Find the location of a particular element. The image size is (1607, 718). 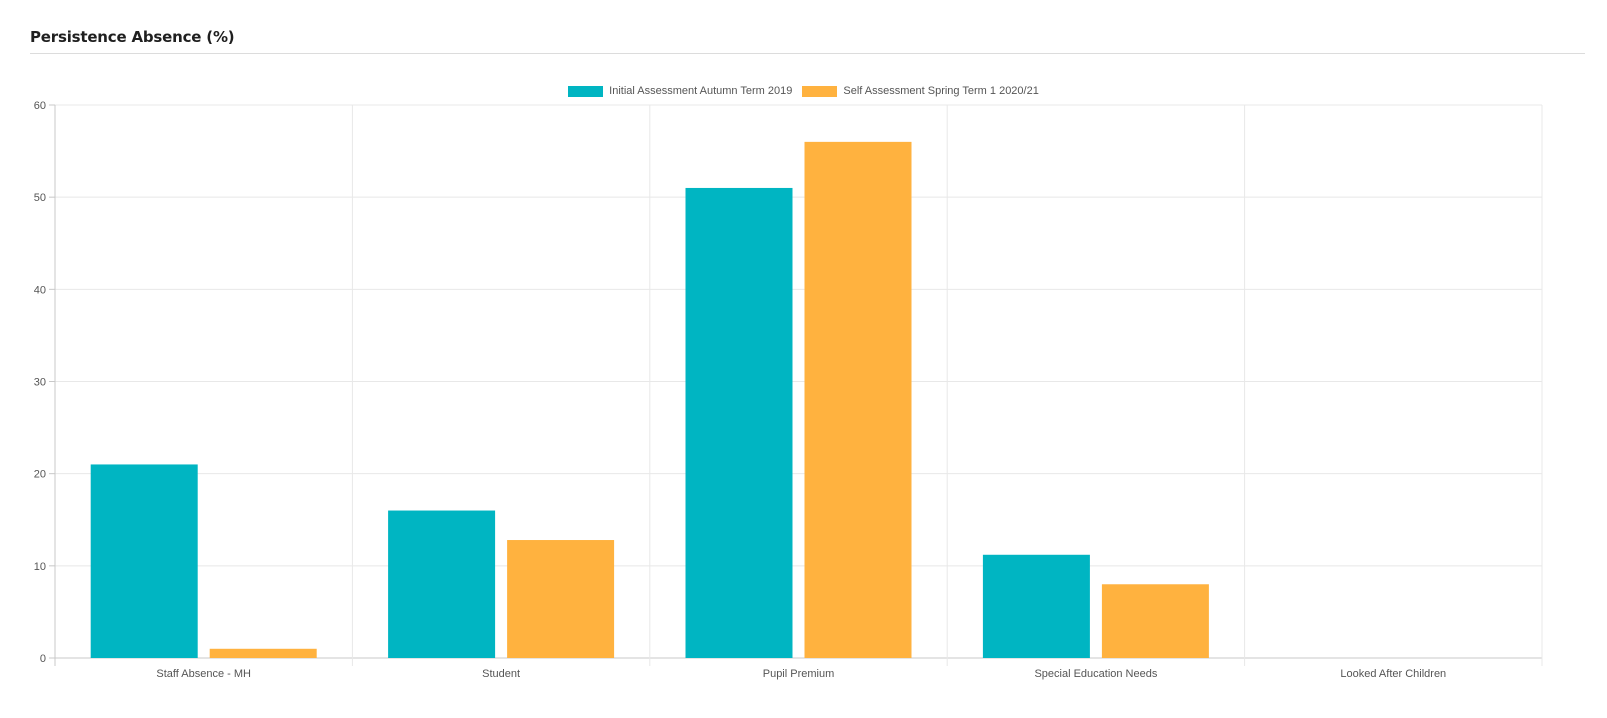

legend-item-series-2: Self Assessment Spring Term 1 2020/21 is located at coordinates (920, 91).